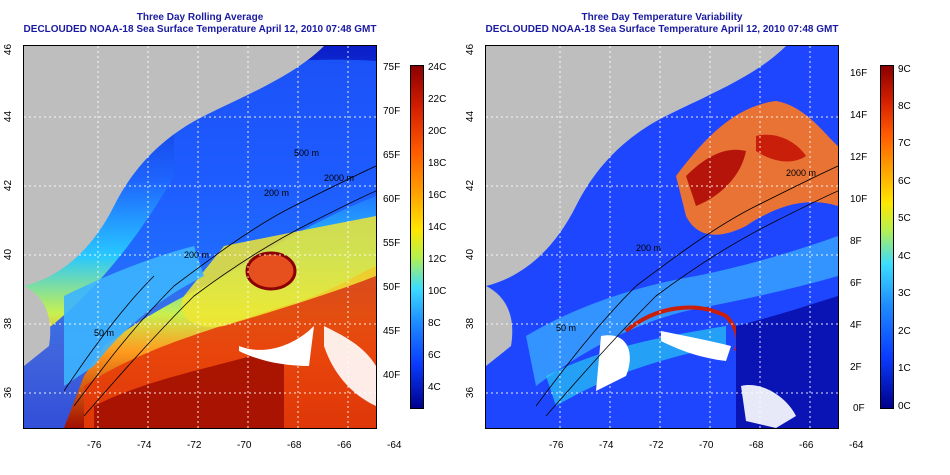 The height and width of the screenshot is (475, 950). What do you see at coordinates (392, 331) in the screenshot?
I see `left-cb-f-label: 45F` at bounding box center [392, 331].